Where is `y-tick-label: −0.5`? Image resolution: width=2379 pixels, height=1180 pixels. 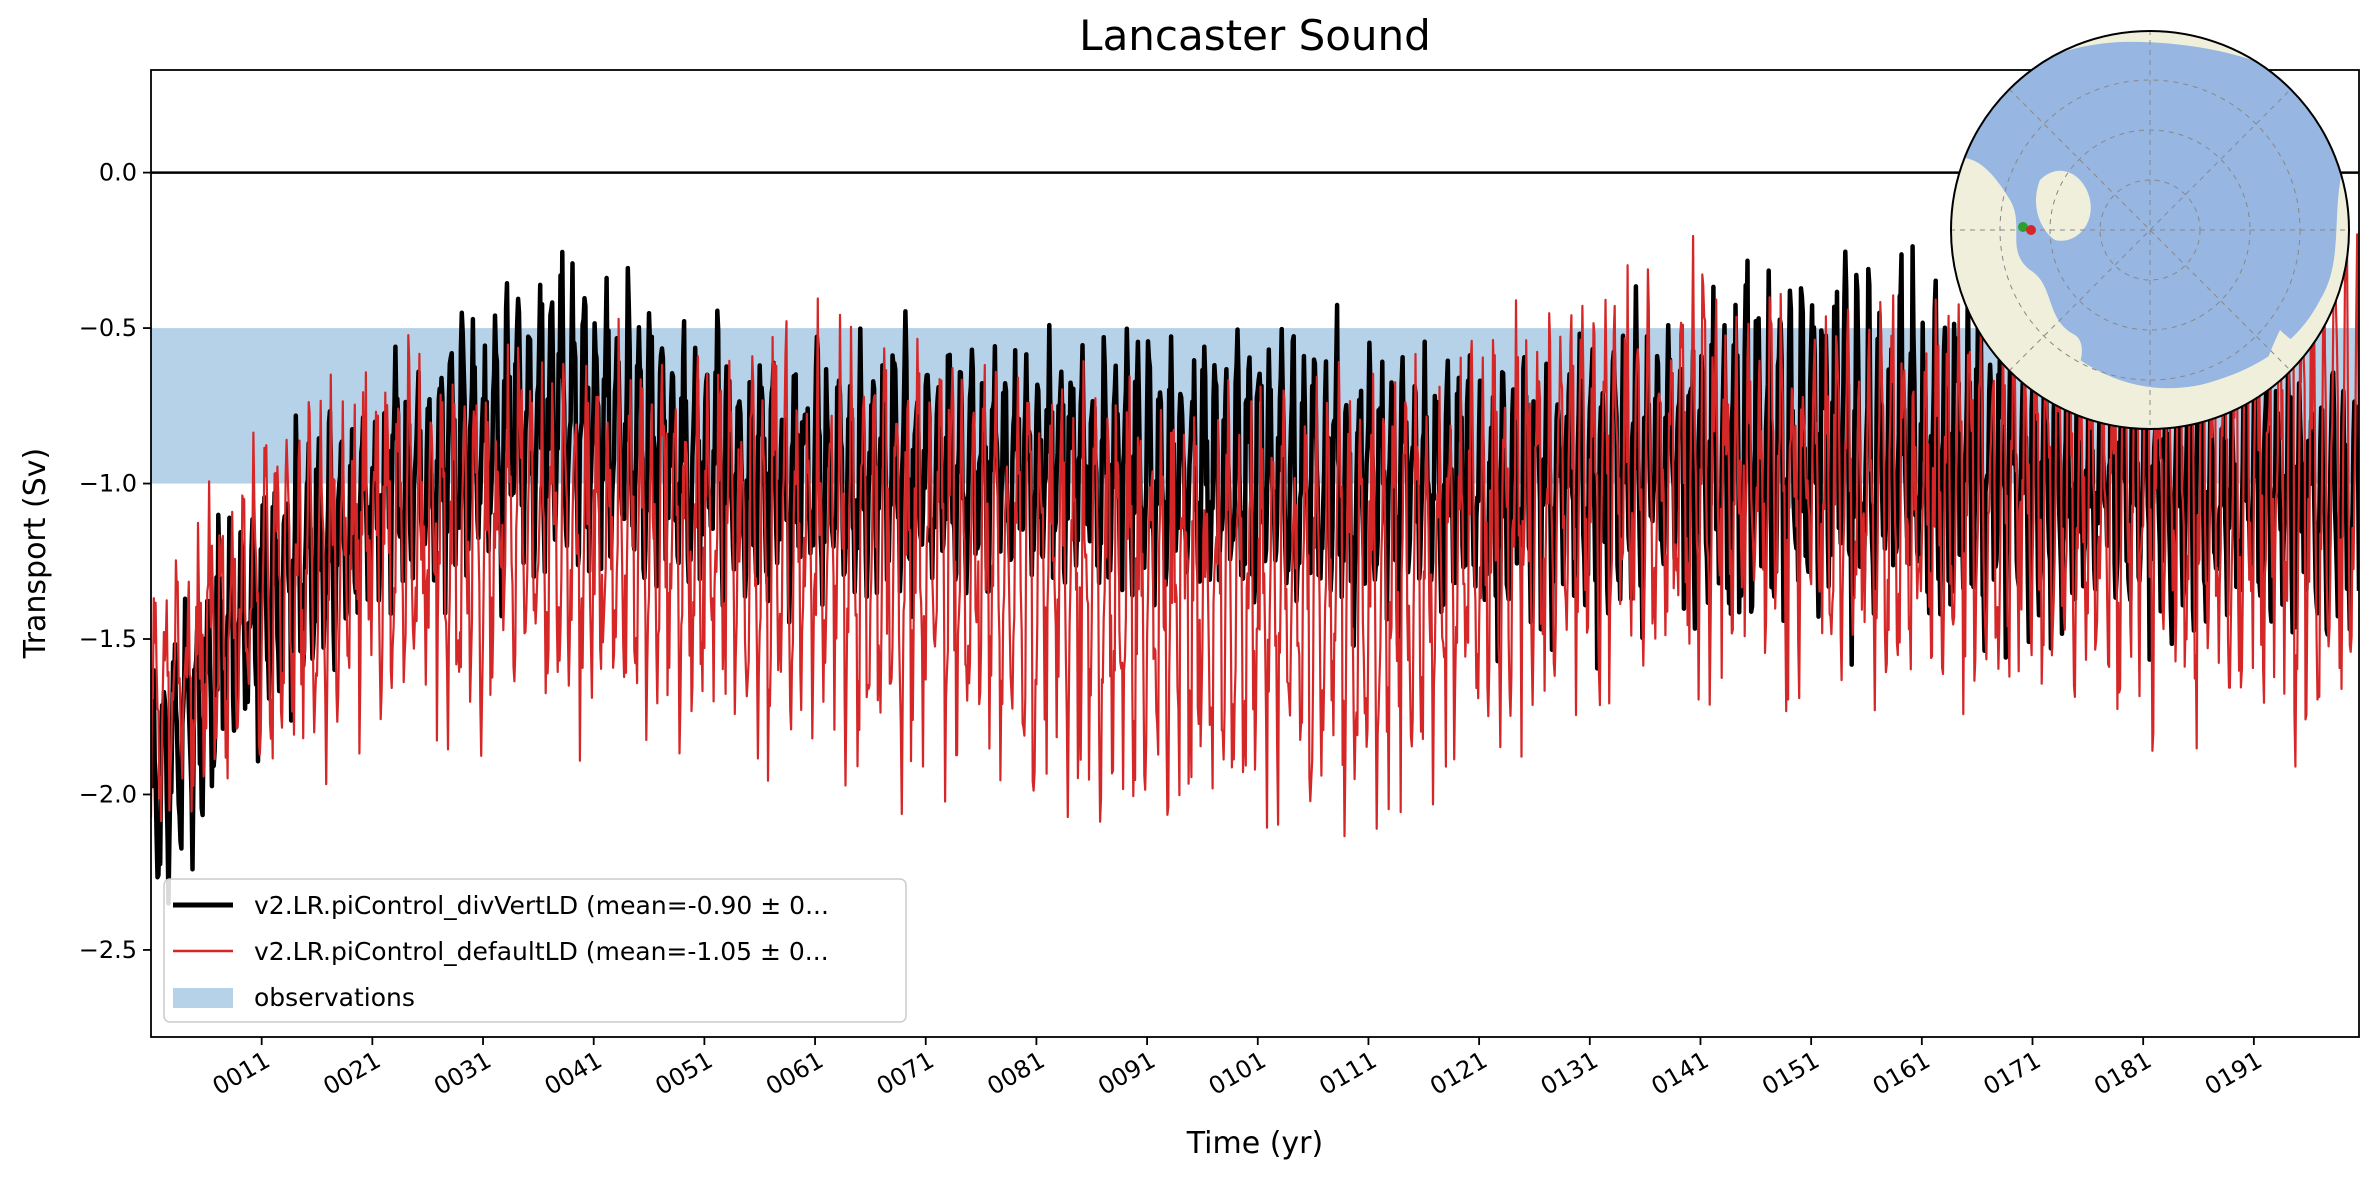
y-tick-label: −0.5 is located at coordinates (108, 328).